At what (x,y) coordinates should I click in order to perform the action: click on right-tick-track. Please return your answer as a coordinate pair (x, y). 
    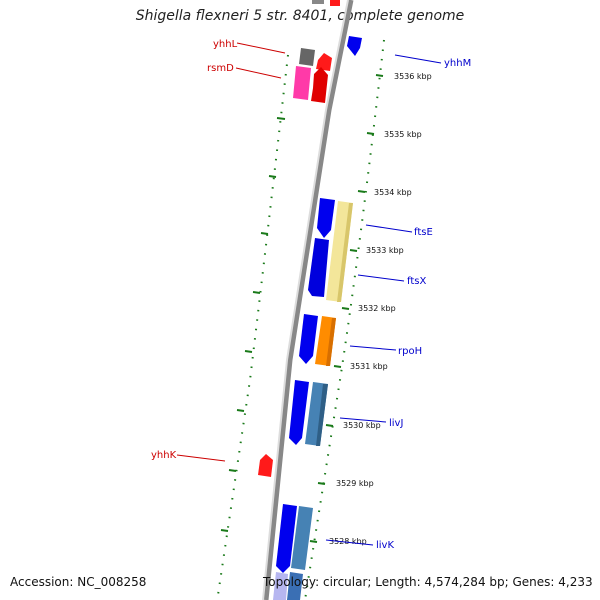
    Looking at the image, I should click on (344, 319).